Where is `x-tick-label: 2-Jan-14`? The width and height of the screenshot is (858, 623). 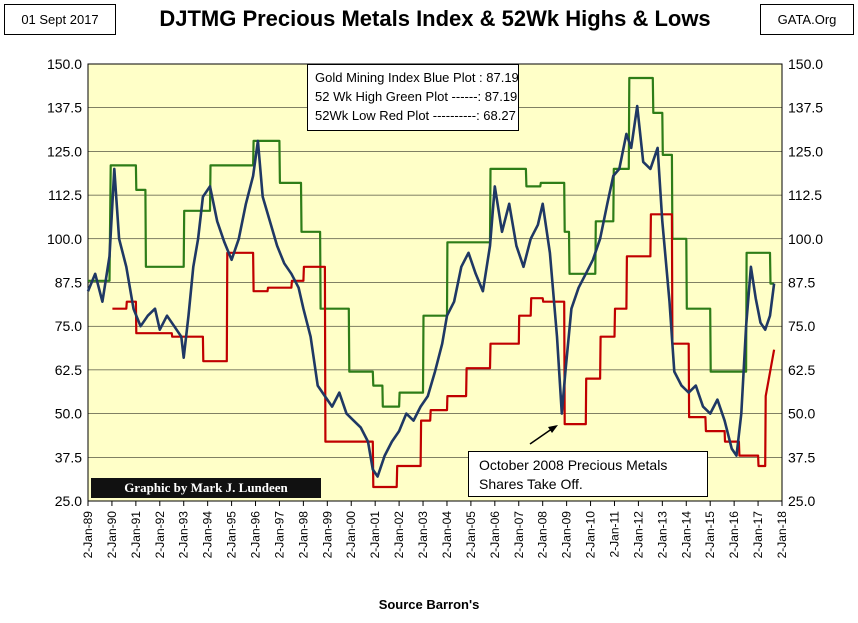
x-tick-label: 2-Jan-14 is located at coordinates (686, 535).